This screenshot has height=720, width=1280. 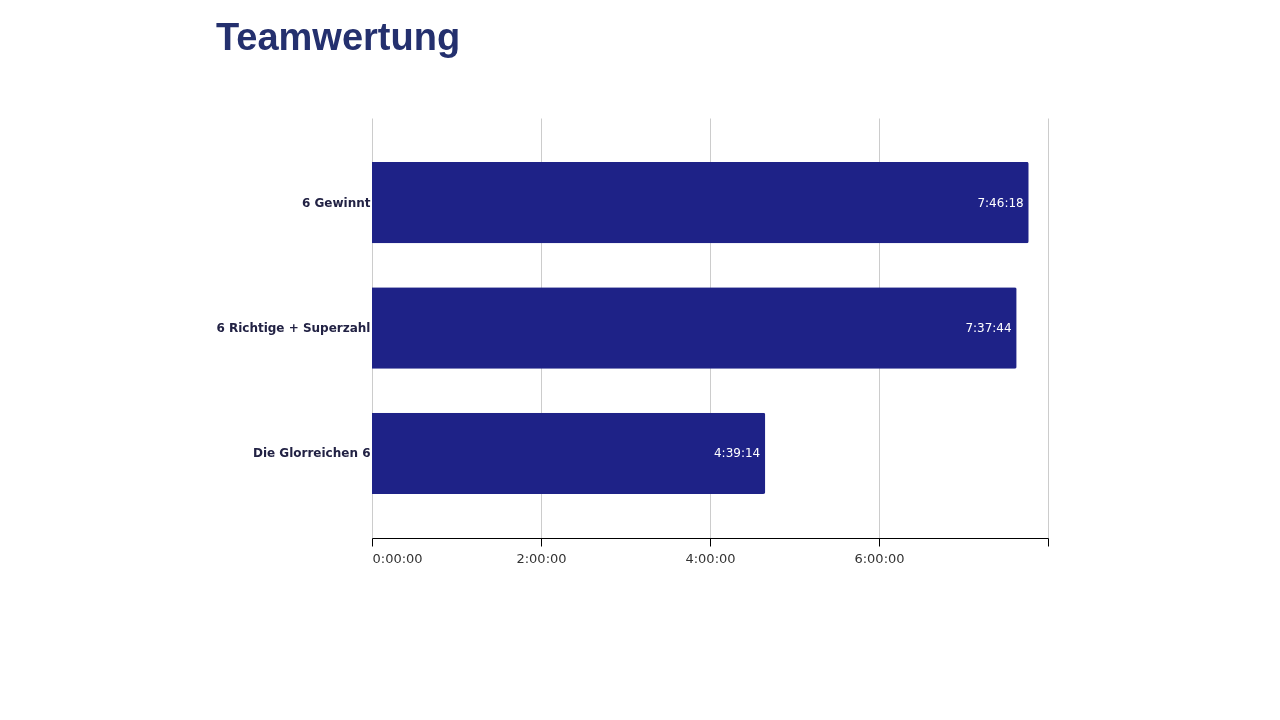 What do you see at coordinates (541, 558) in the screenshot?
I see `x-tick-label: 2:00:00` at bounding box center [541, 558].